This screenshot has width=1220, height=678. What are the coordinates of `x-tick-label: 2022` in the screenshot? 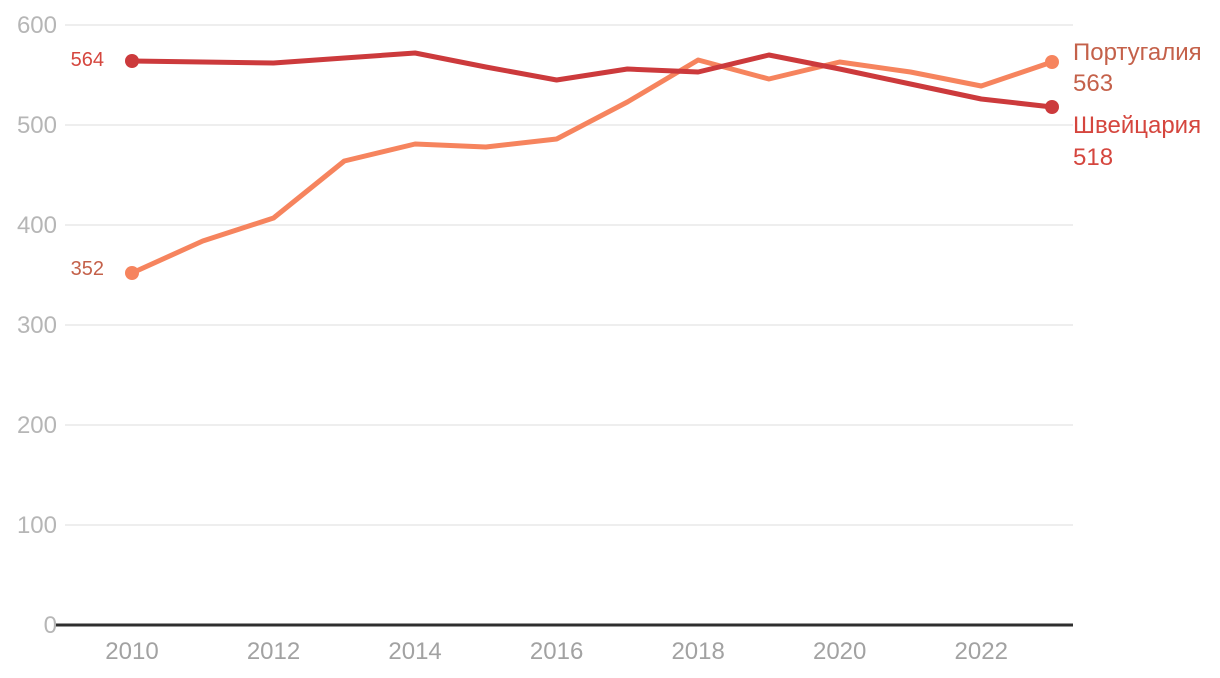 It's located at (981, 651).